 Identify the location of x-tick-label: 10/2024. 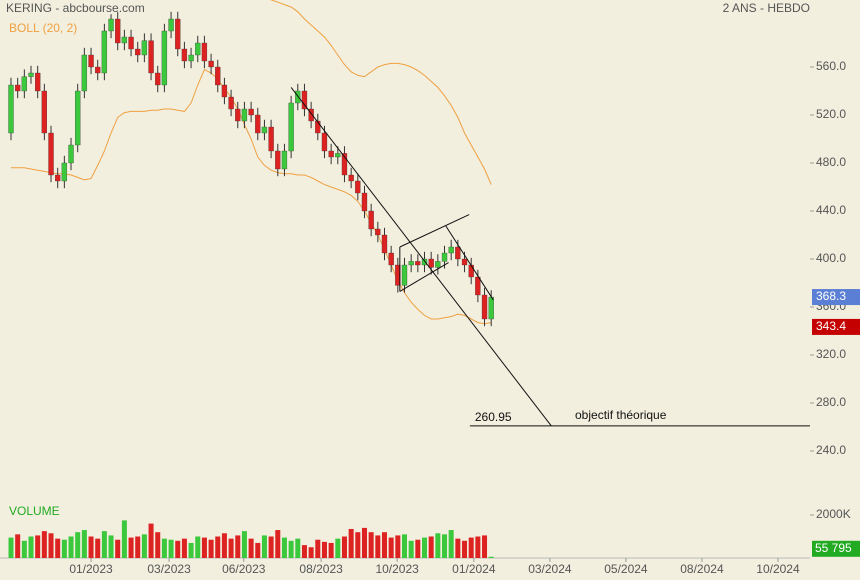
(778, 569).